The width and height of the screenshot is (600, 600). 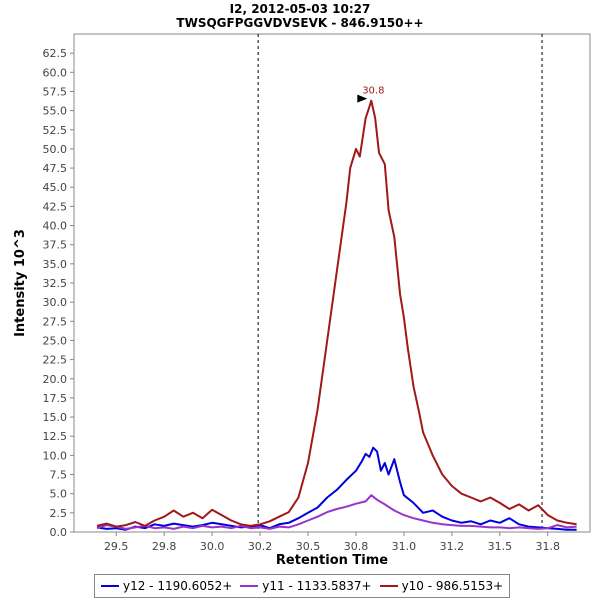 What do you see at coordinates (59, 494) in the screenshot?
I see `y-tick-label: 5.0` at bounding box center [59, 494].